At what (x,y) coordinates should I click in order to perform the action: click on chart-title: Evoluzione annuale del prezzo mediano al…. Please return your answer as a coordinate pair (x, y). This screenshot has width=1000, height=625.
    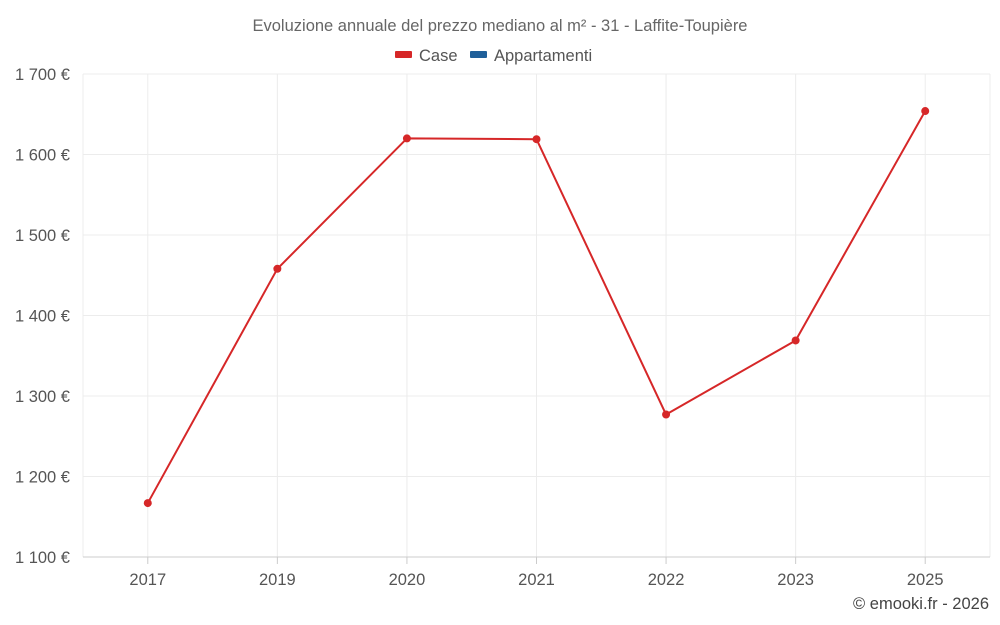
    Looking at the image, I should click on (500, 26).